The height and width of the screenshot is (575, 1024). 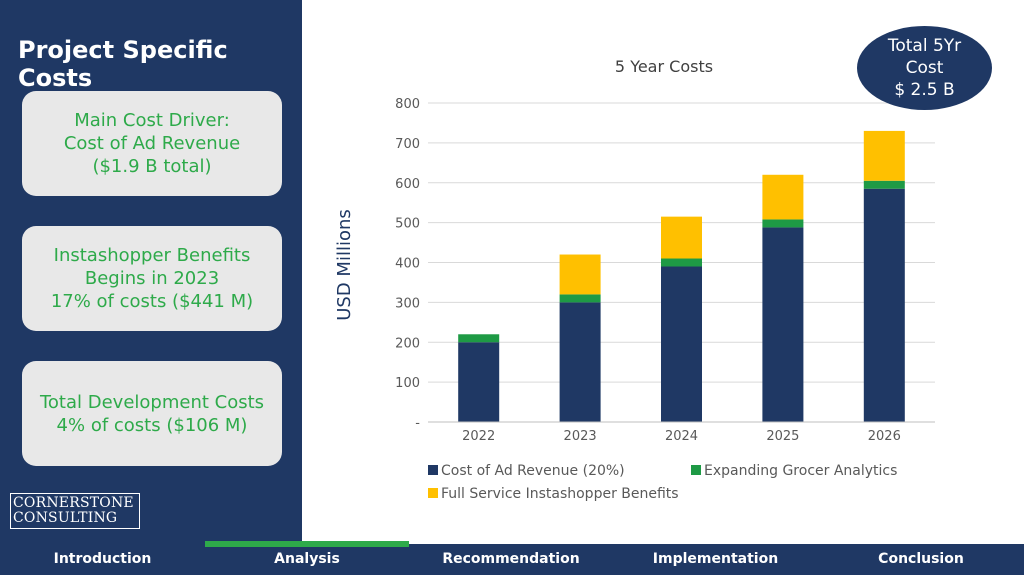 I want to click on card-line: ($1.9 B total), so click(x=152, y=166).